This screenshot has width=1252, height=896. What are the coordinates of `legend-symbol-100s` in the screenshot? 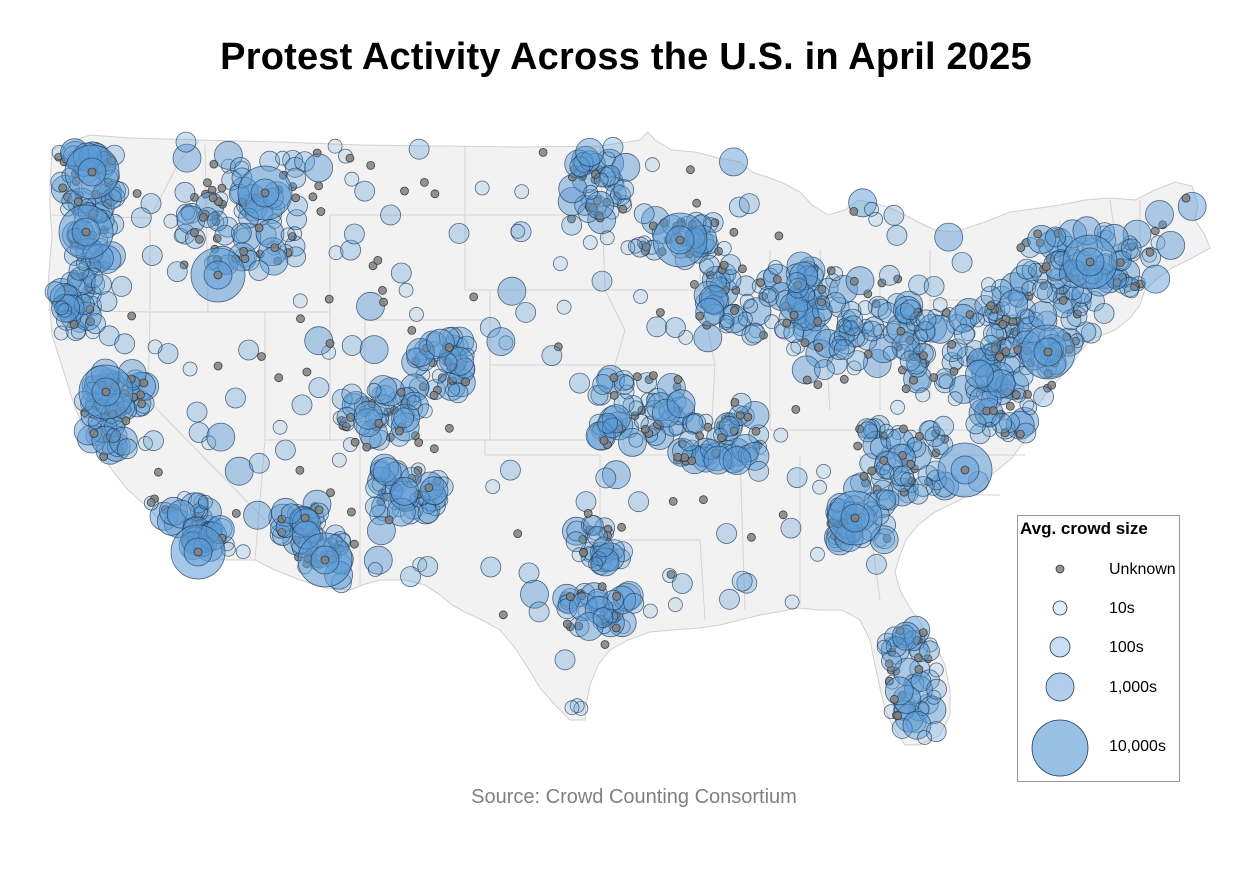 It's located at (1060, 647).